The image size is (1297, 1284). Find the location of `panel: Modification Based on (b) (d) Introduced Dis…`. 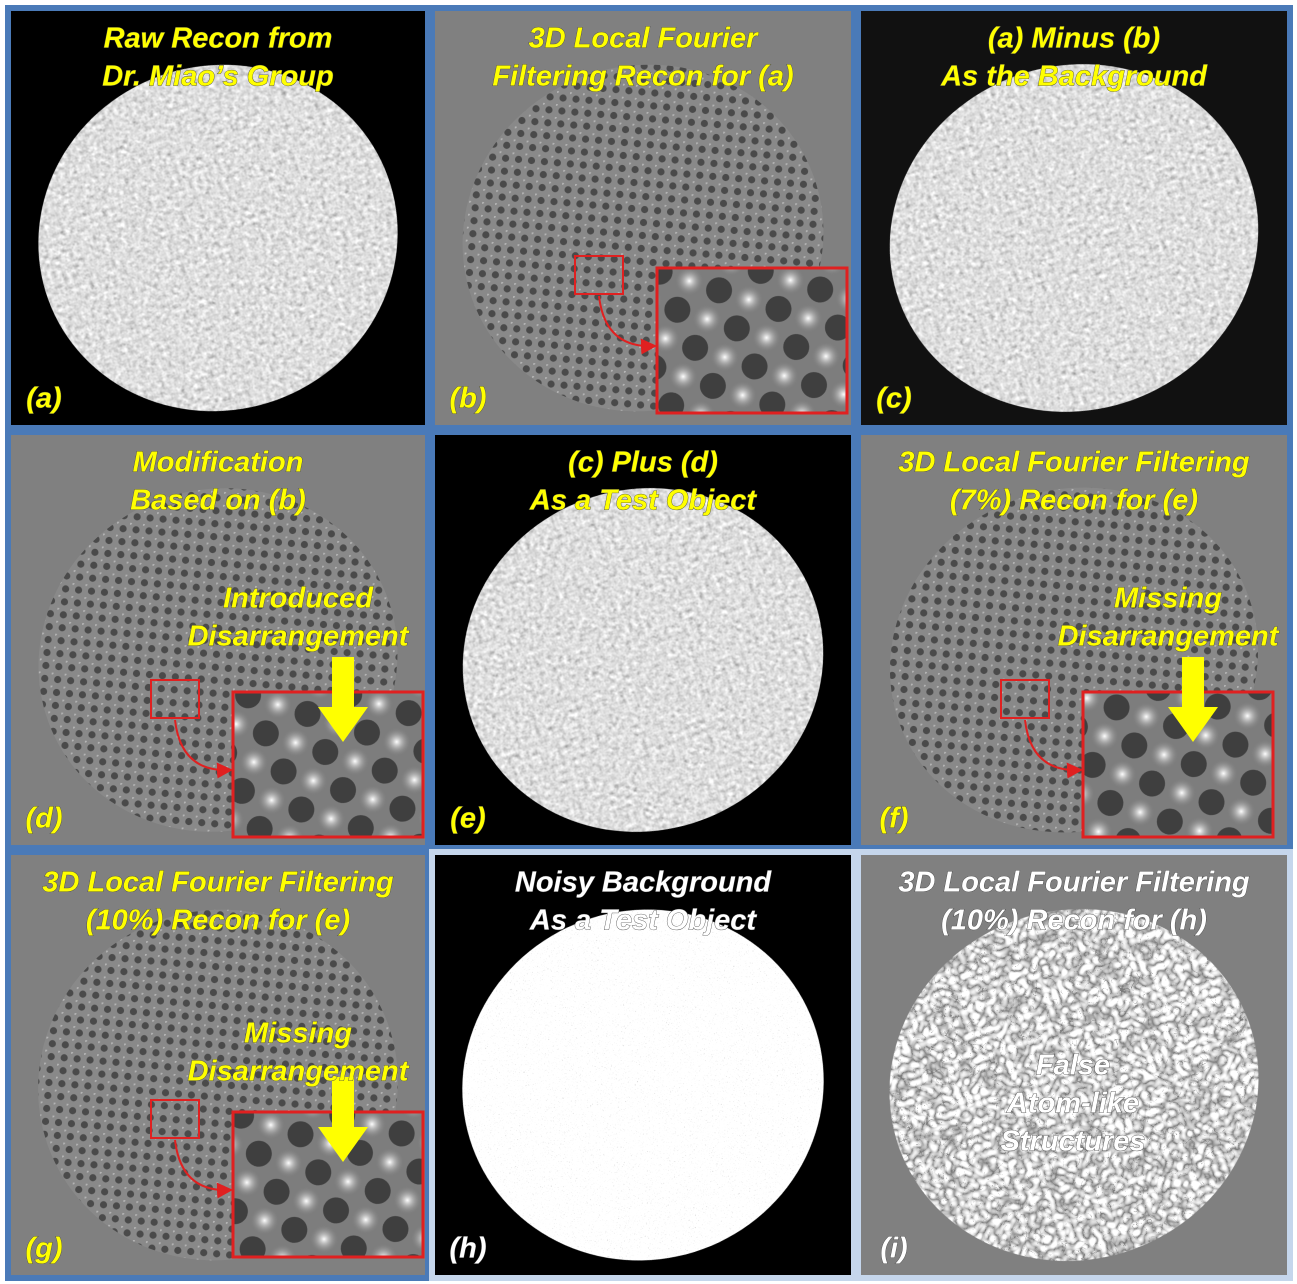

panel: Modification Based on (b) (d) Introduced Dis… is located at coordinates (218, 640).